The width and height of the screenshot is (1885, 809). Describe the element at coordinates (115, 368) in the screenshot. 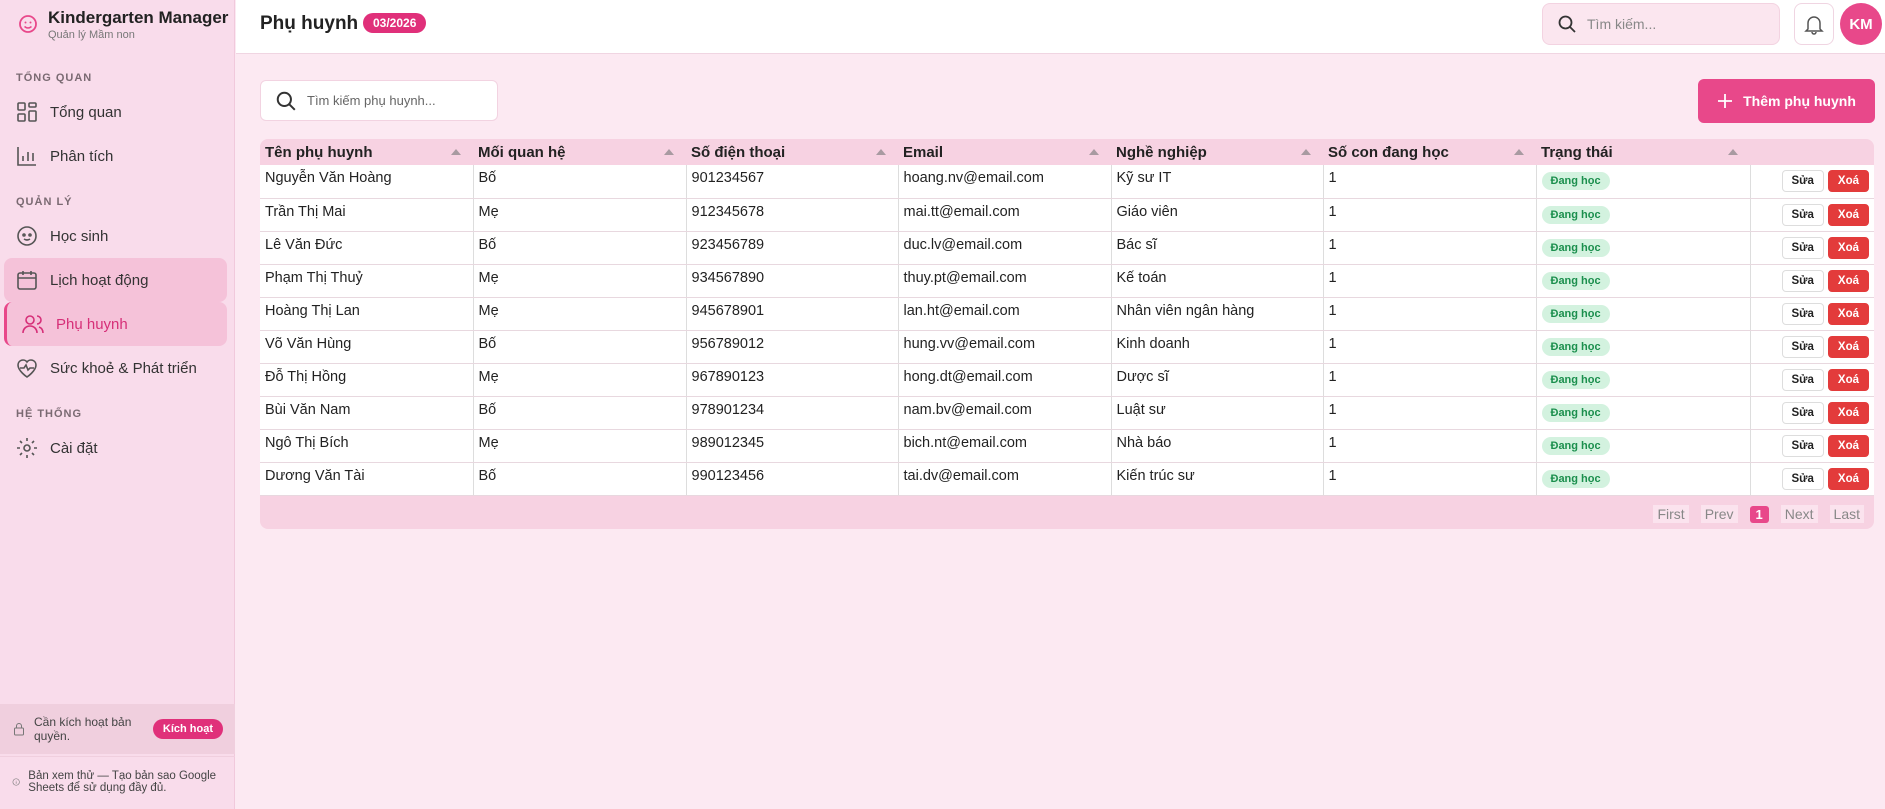

I see `nav-item: Sức khoẻ & Phát triển` at that location.